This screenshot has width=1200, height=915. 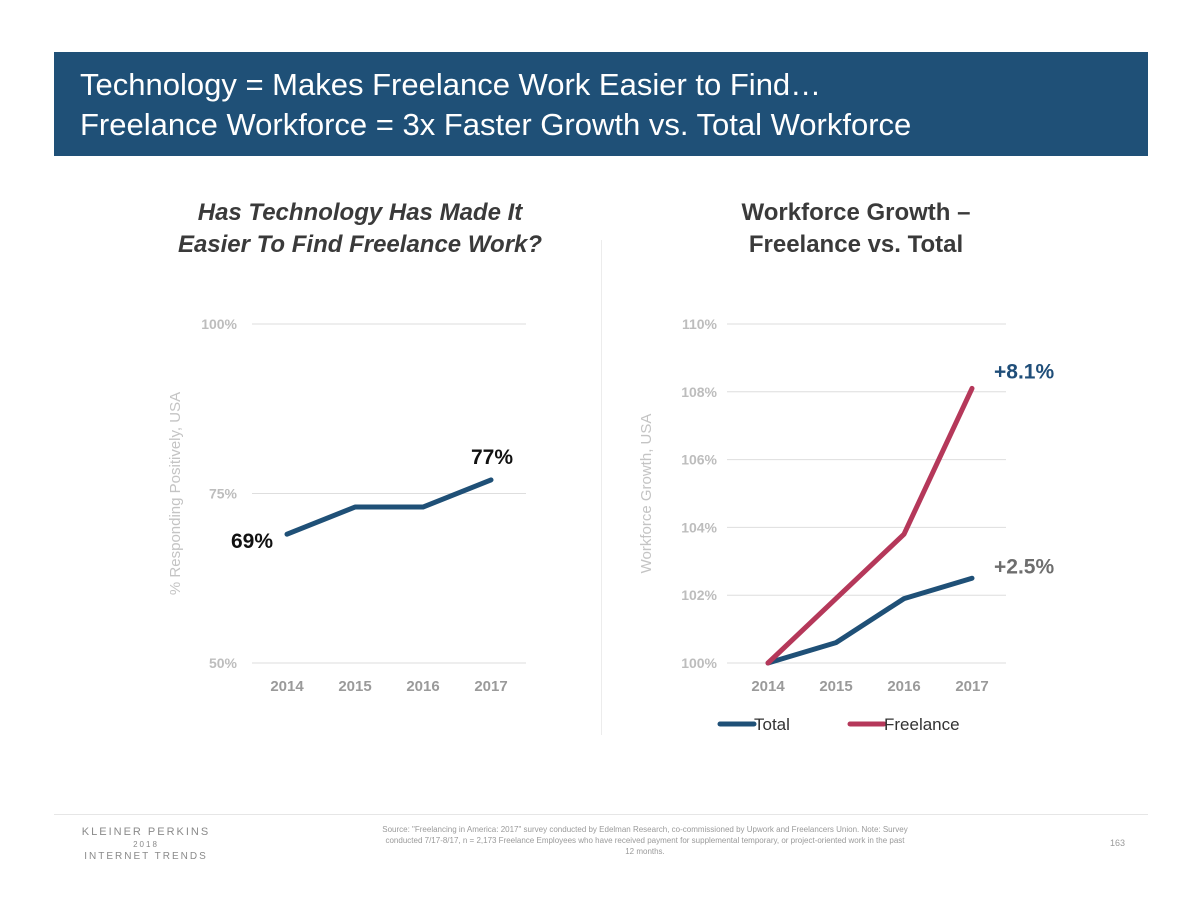 What do you see at coordinates (700, 324) in the screenshot?
I see `right-y-tick-label: 110%` at bounding box center [700, 324].